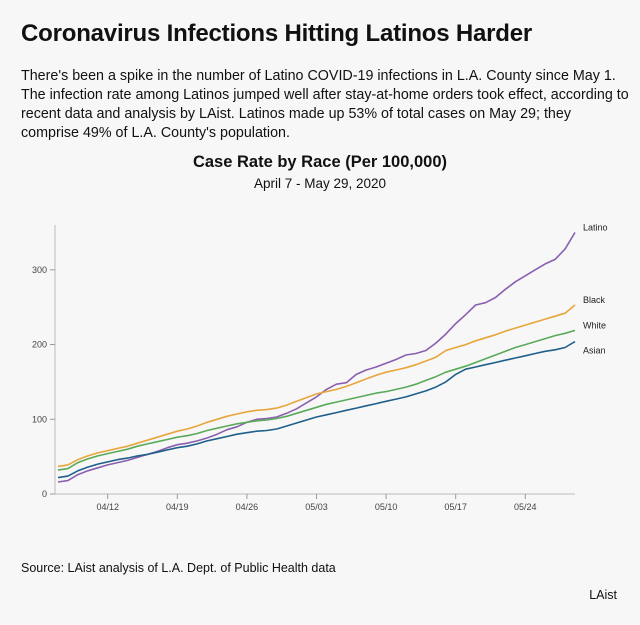  I want to click on series-label-latino: Latino, so click(595, 227).